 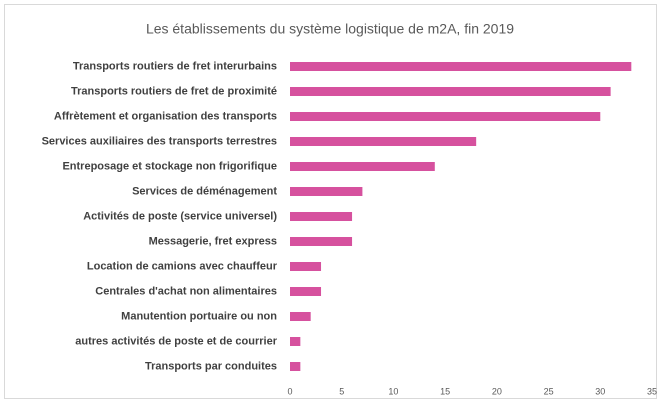 I want to click on x-tick-label: 35, so click(x=652, y=391).